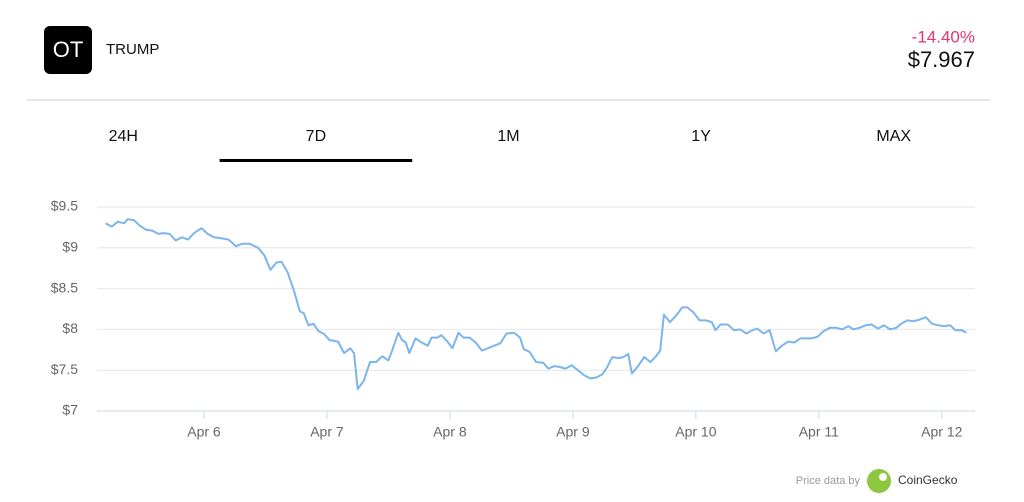 This screenshot has height=502, width=1024. I want to click on logo-text: OT, so click(68, 49).